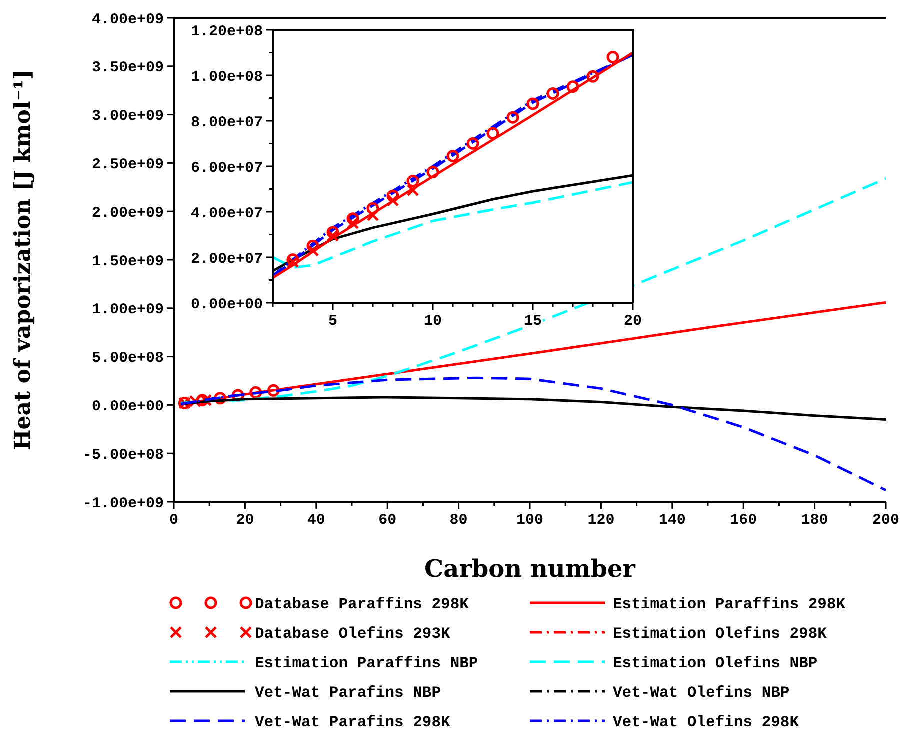 Image resolution: width=903 pixels, height=731 pixels. I want to click on y-tick-label: 2.00e+09, so click(128, 213).